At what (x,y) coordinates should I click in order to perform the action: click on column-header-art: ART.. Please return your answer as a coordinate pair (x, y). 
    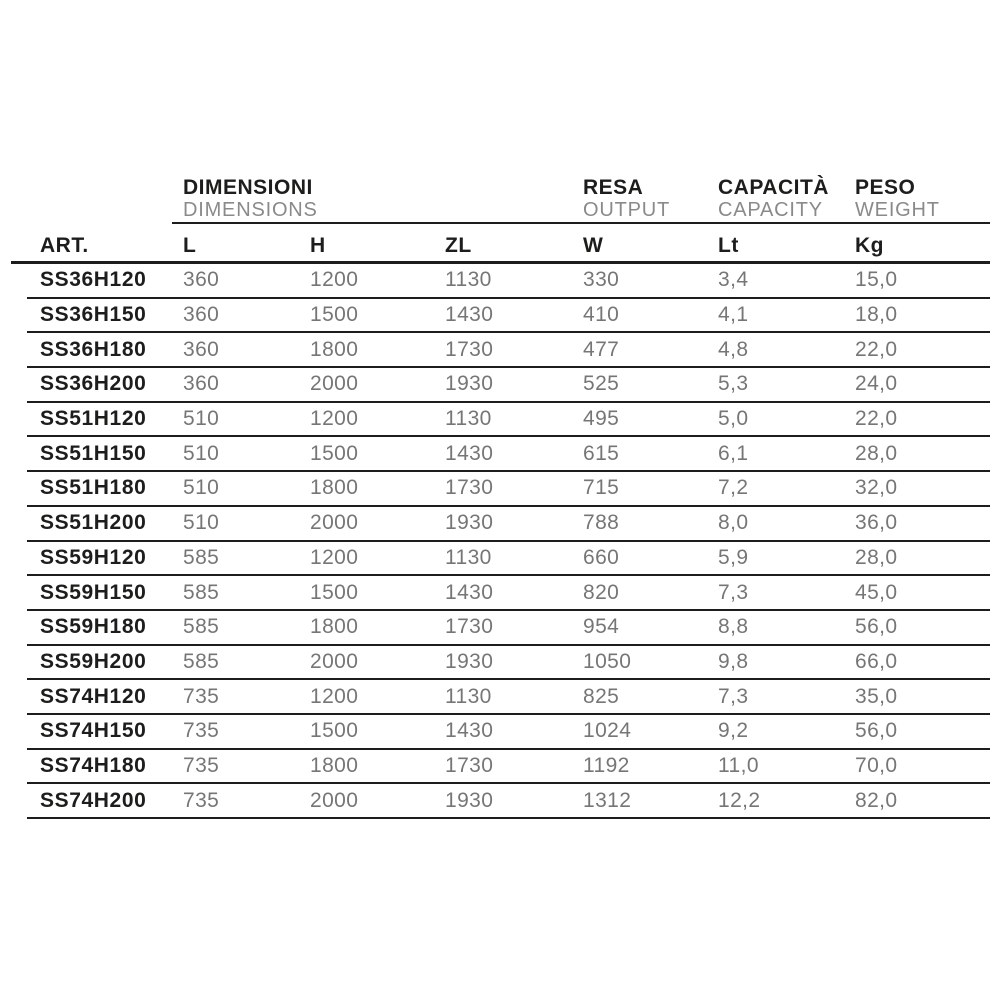
    Looking at the image, I should click on (64, 245).